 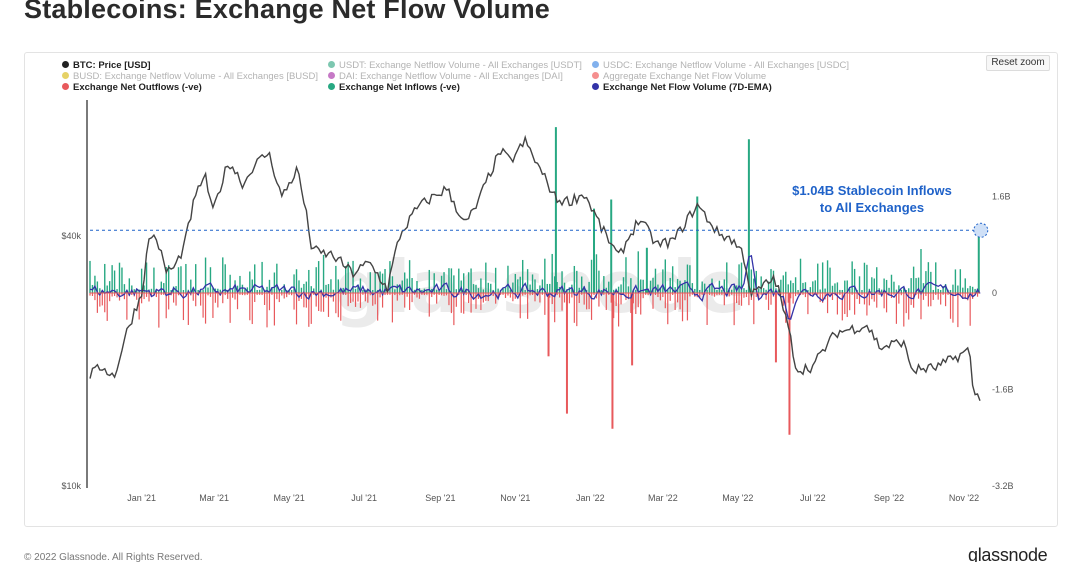 I want to click on ema-line-group, so click(x=535, y=287).